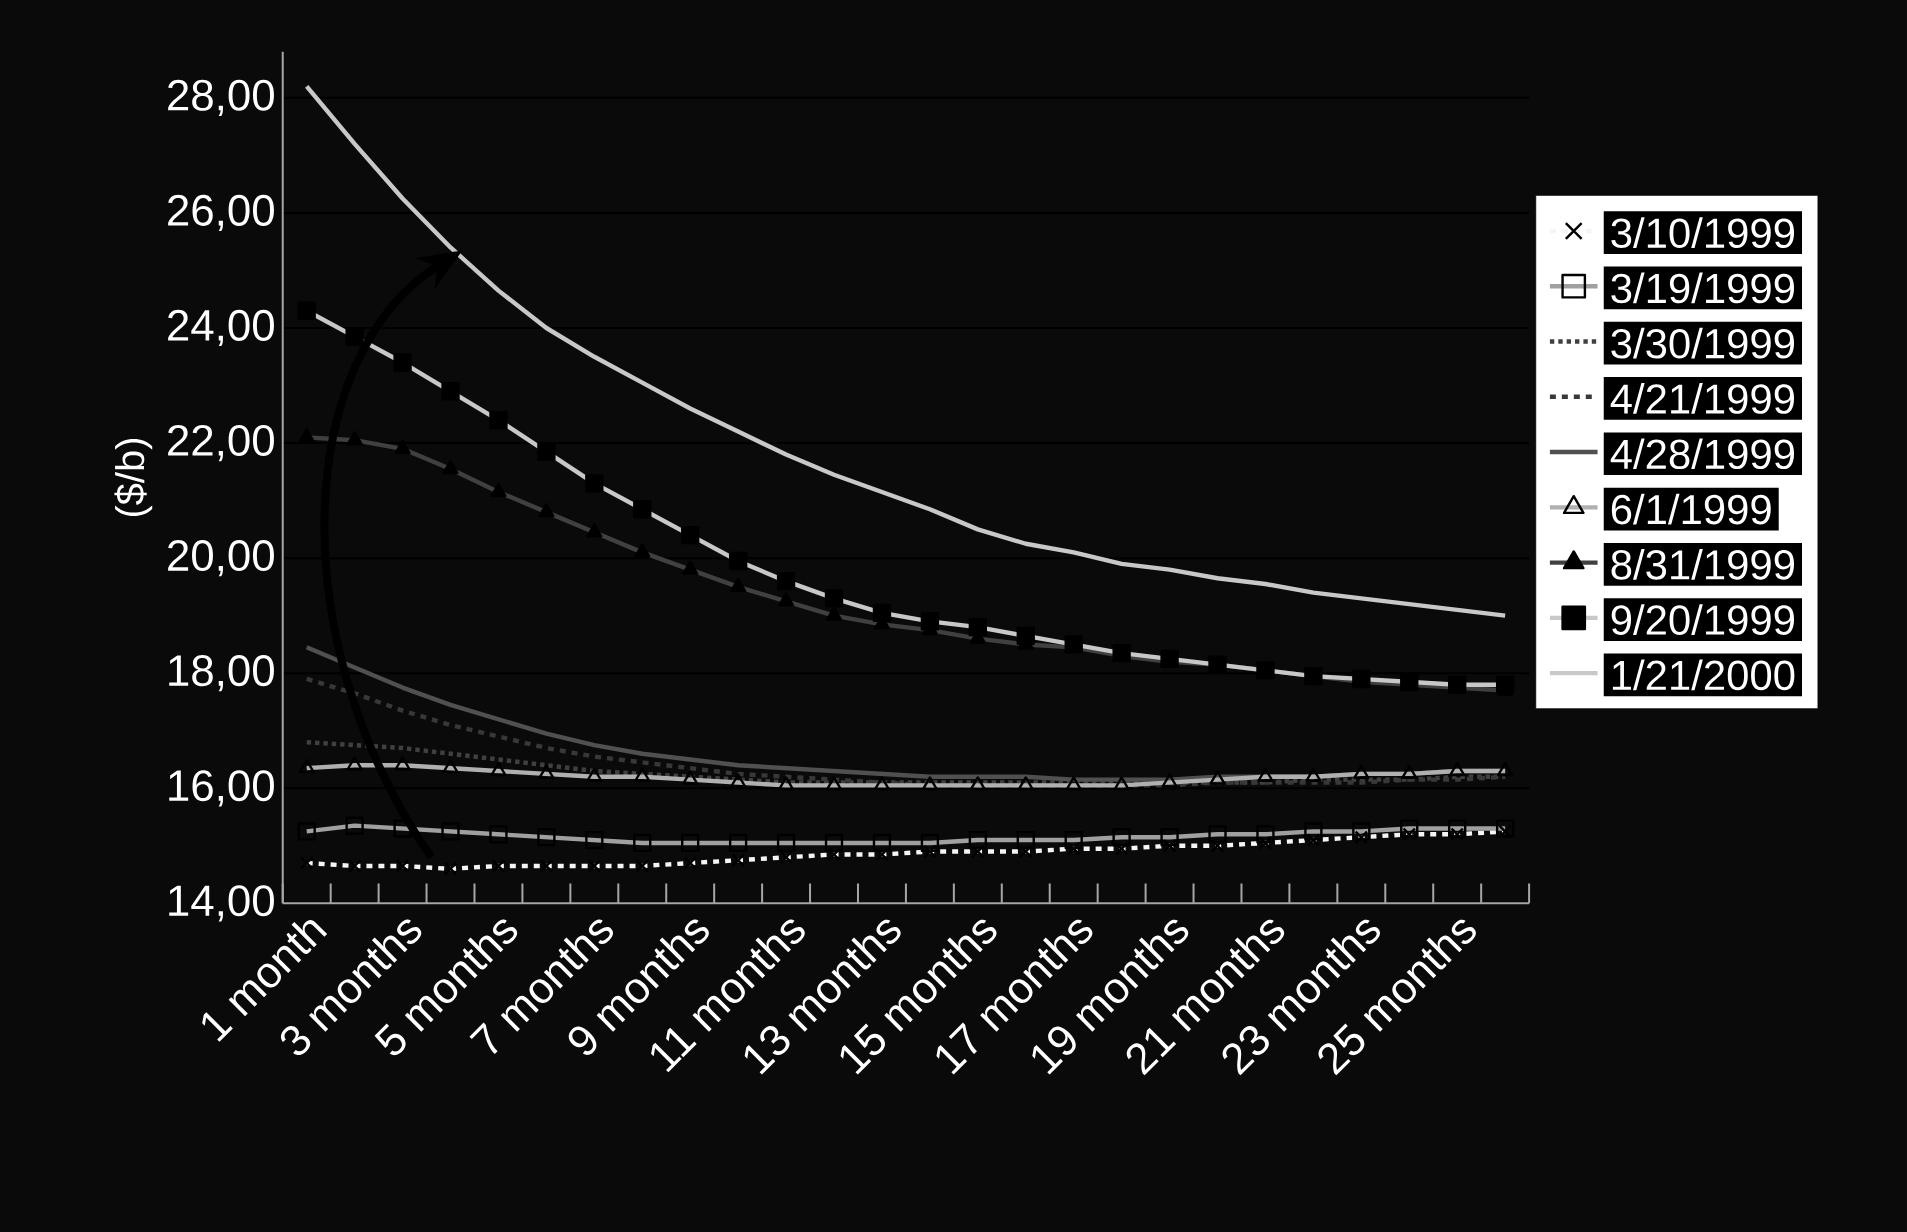 Image resolution: width=1907 pixels, height=1232 pixels. I want to click on y-tick-label: 18,00, so click(221, 673).